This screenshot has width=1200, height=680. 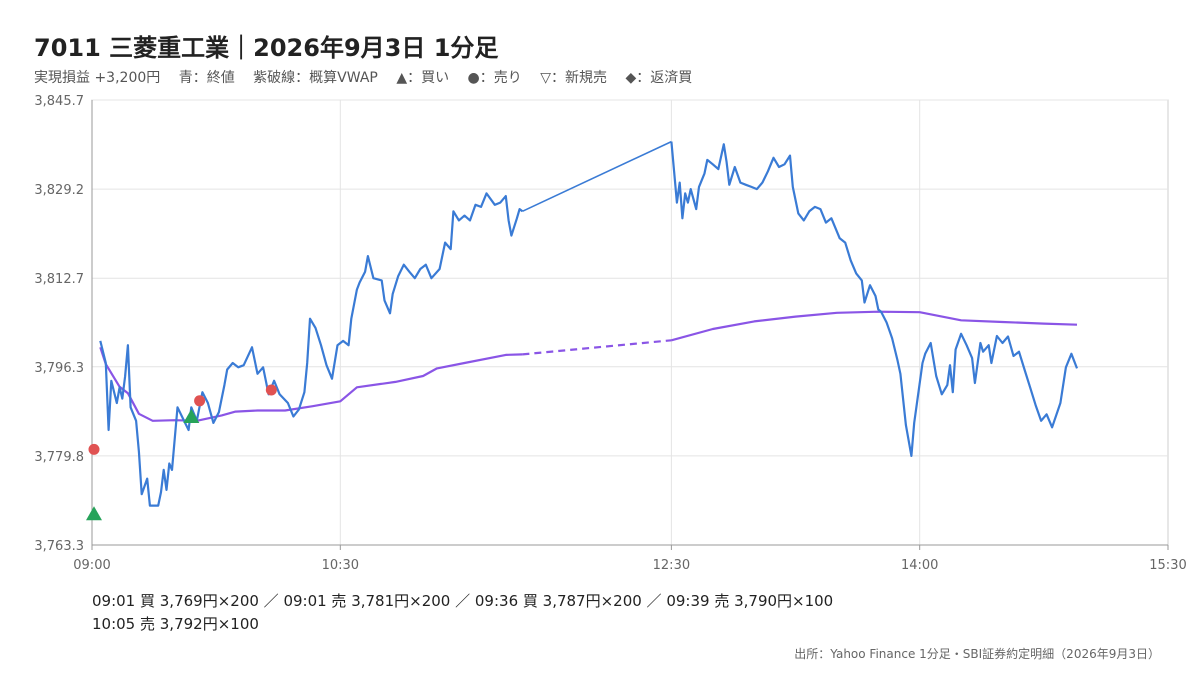 I want to click on legend-buy: ▲：買い, so click(x=423, y=78).